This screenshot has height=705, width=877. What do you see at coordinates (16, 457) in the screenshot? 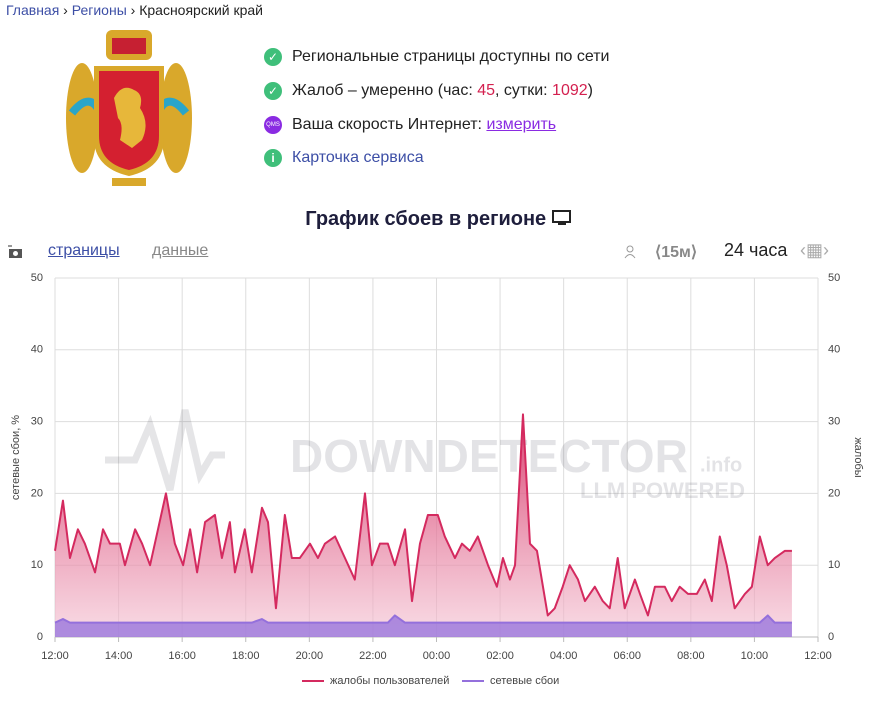
I see `y-axis-label: сетевые сбои, %` at bounding box center [16, 457].